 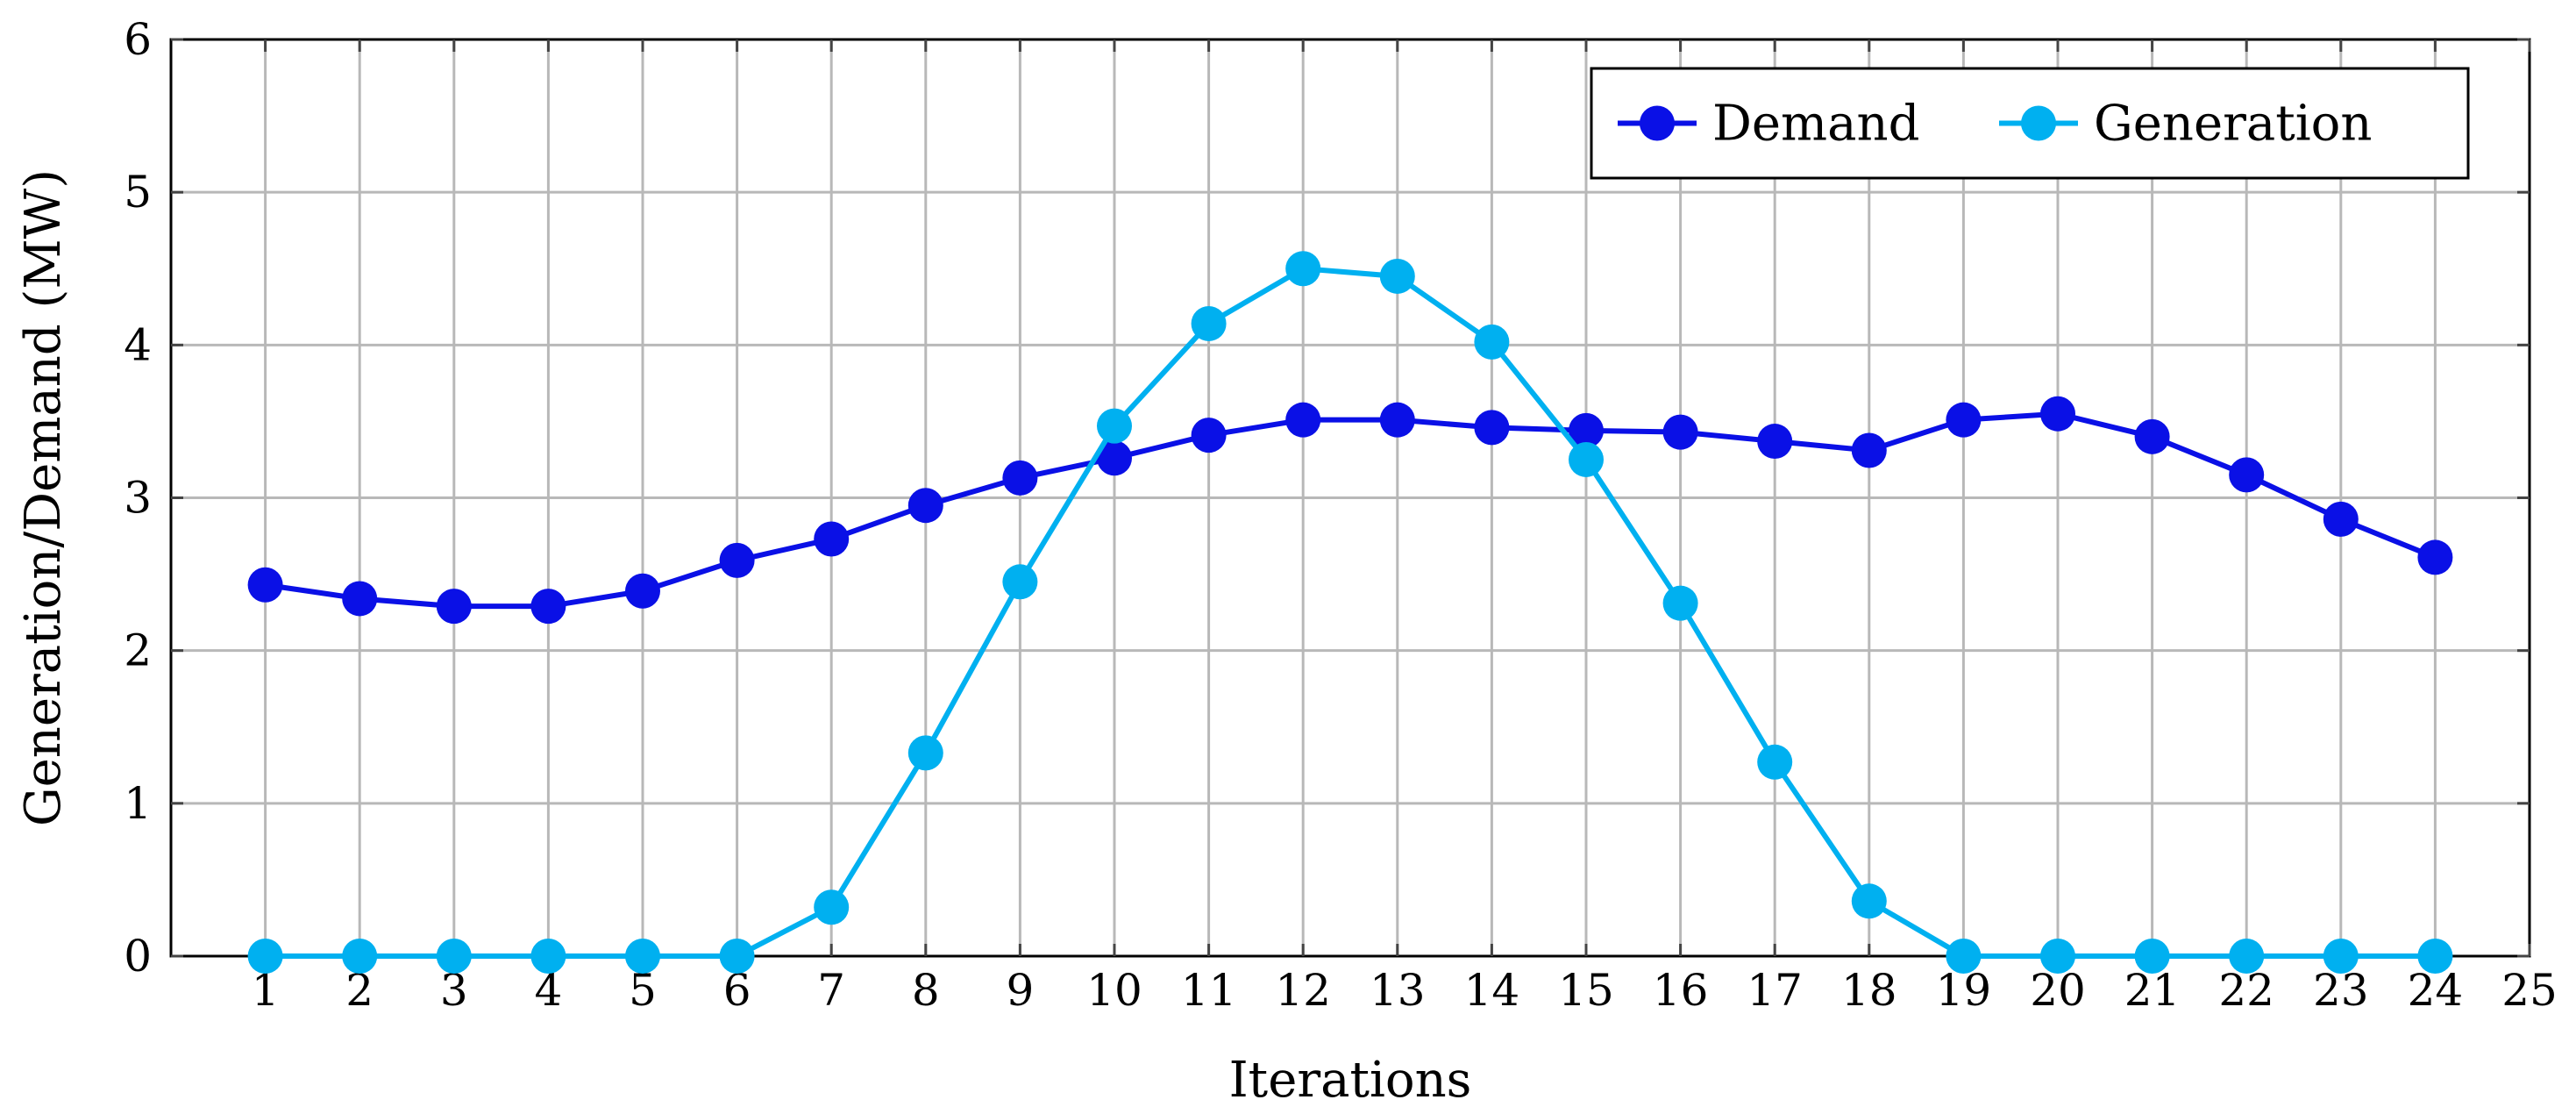 I want to click on y-tick-label: 2, so click(x=138, y=650).